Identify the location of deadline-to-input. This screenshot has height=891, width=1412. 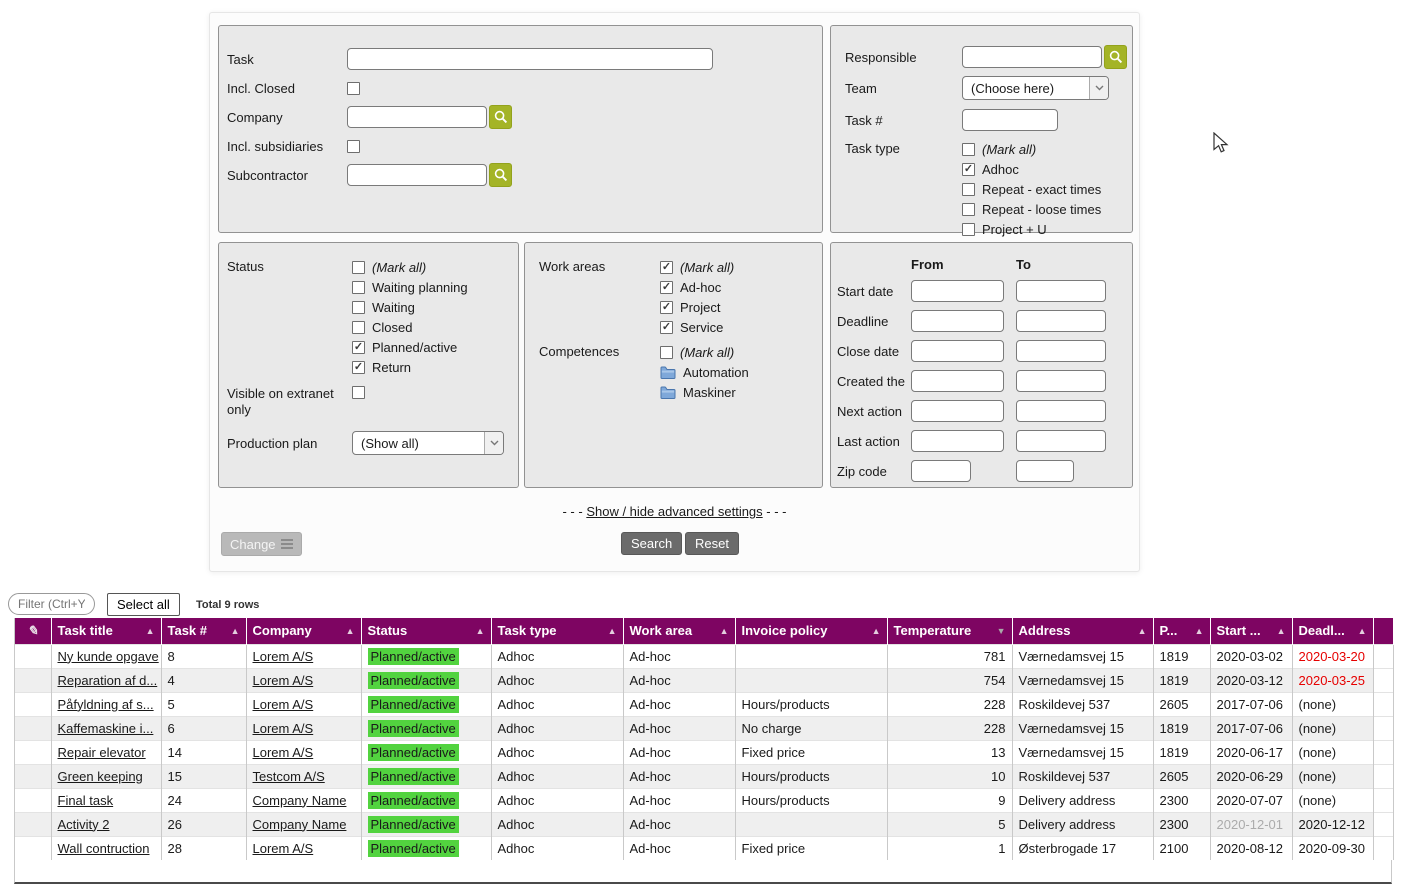
(1061, 321).